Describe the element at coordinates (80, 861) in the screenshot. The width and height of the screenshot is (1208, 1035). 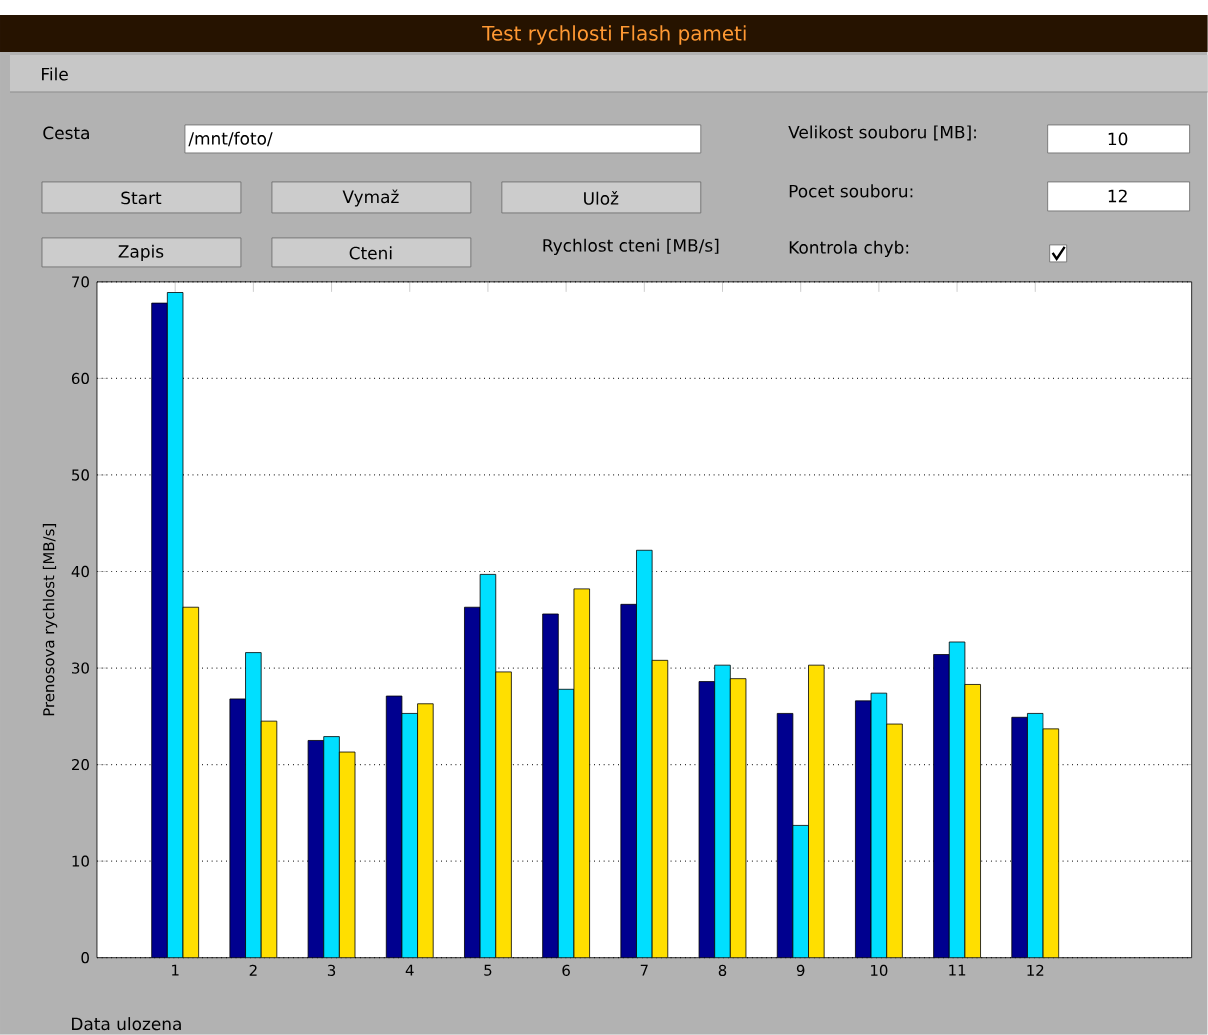
I see `y-tick-label: 10` at that location.